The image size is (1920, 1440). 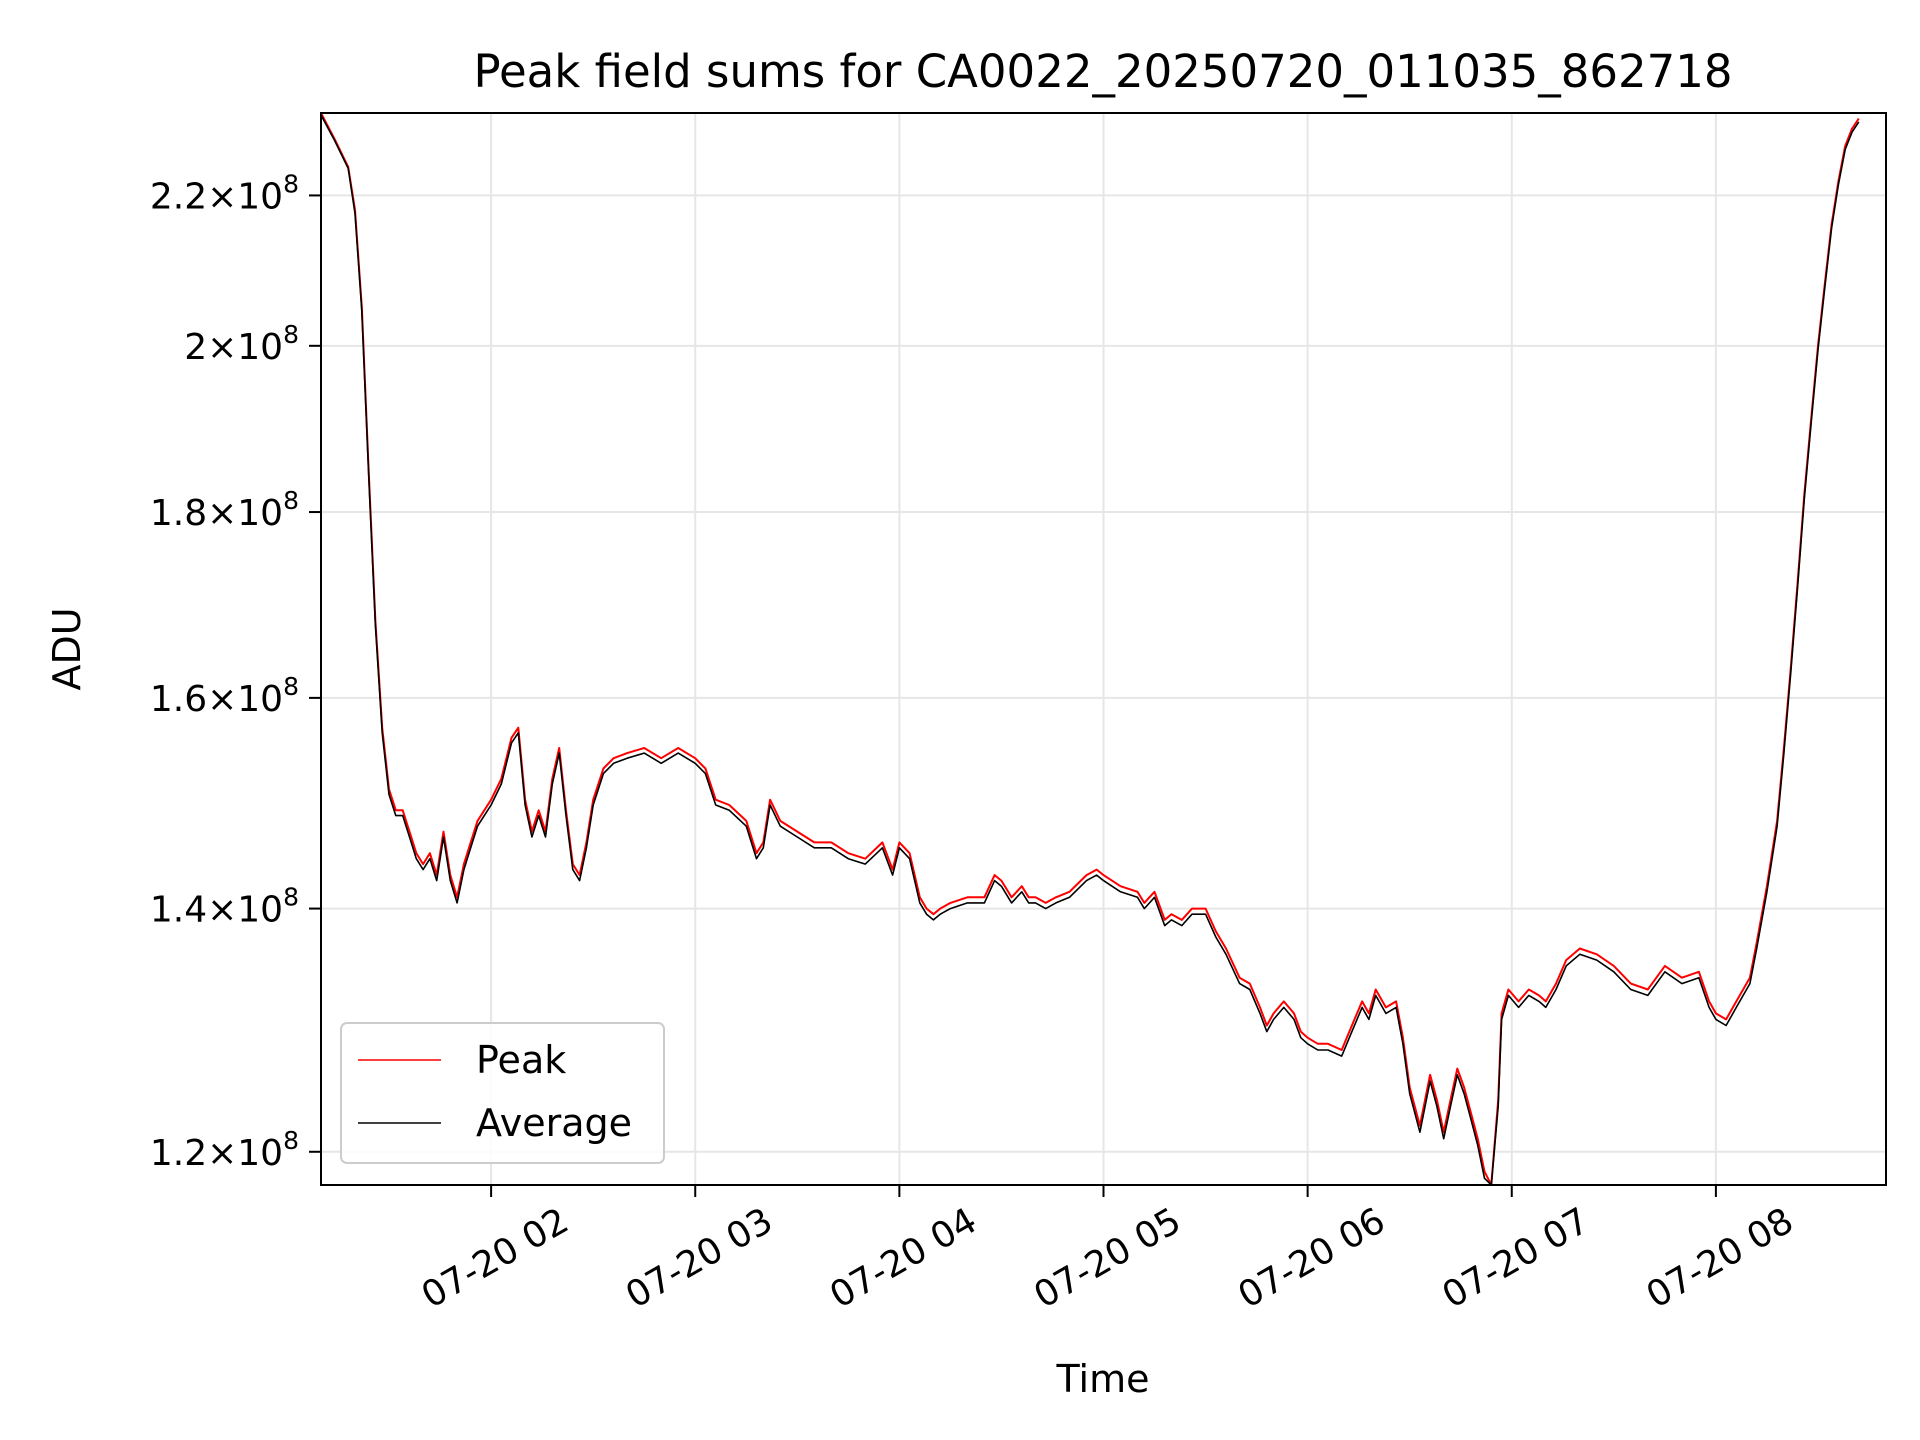 I want to click on y-tick-label: 2×108, so click(x=241, y=344).